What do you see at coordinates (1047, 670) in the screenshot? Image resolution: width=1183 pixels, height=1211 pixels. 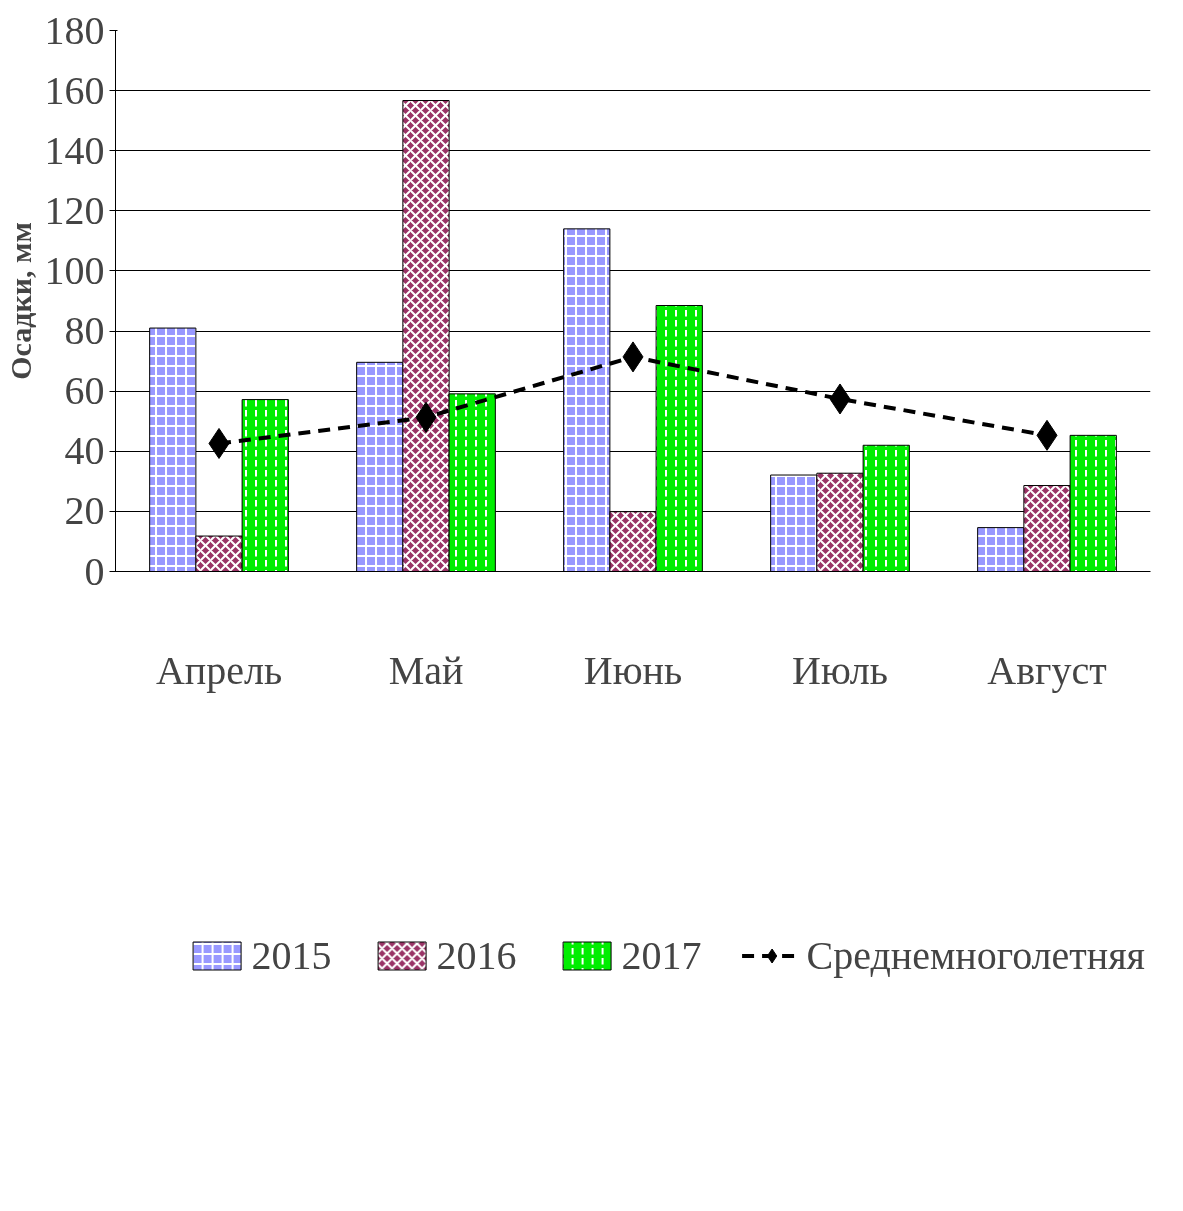 I see `x-tick-label: Август` at bounding box center [1047, 670].